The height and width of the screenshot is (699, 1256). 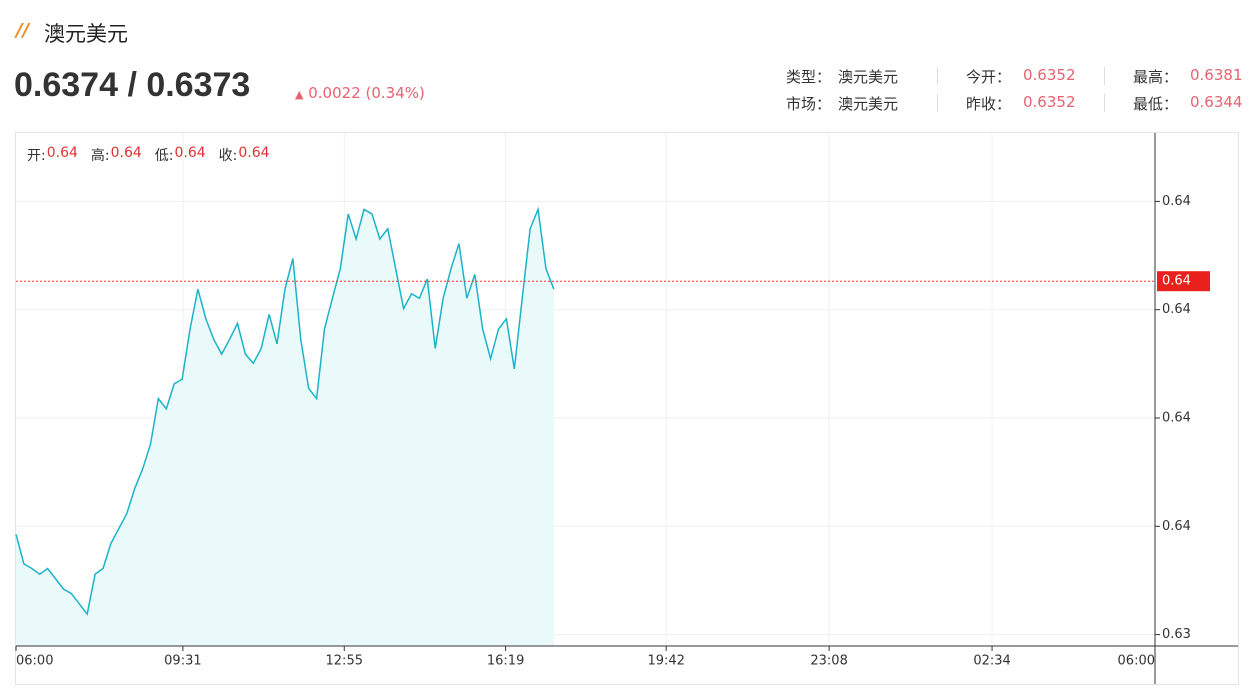 What do you see at coordinates (1156, 104) in the screenshot?
I see `stat-label: 最低：` at bounding box center [1156, 104].